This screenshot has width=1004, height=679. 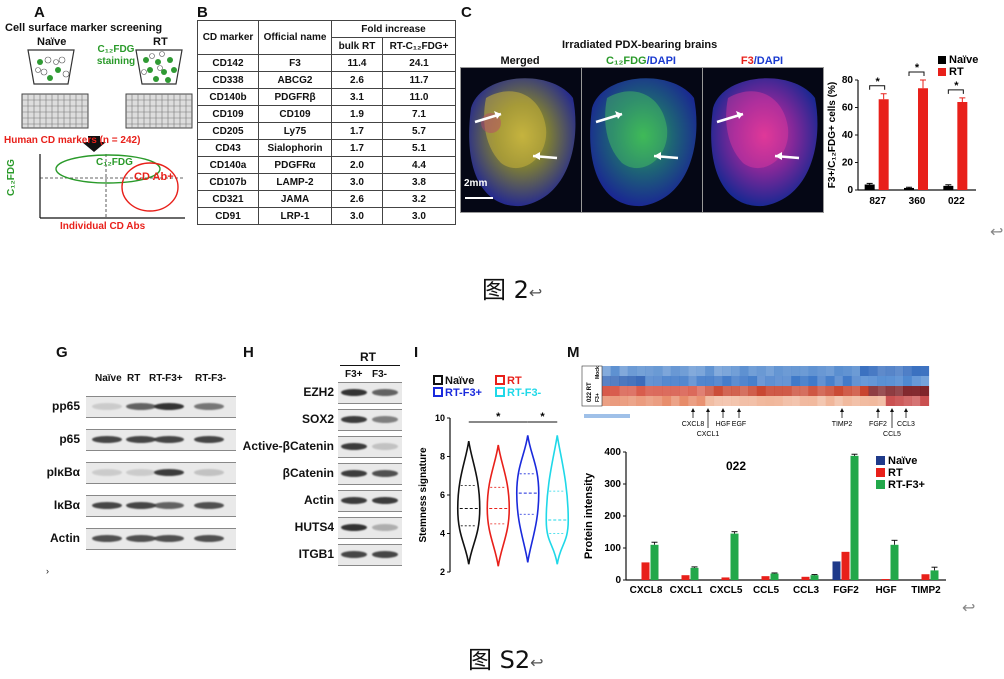 I want to click on table-cell-rtc: 24.1, so click(x=419, y=63).